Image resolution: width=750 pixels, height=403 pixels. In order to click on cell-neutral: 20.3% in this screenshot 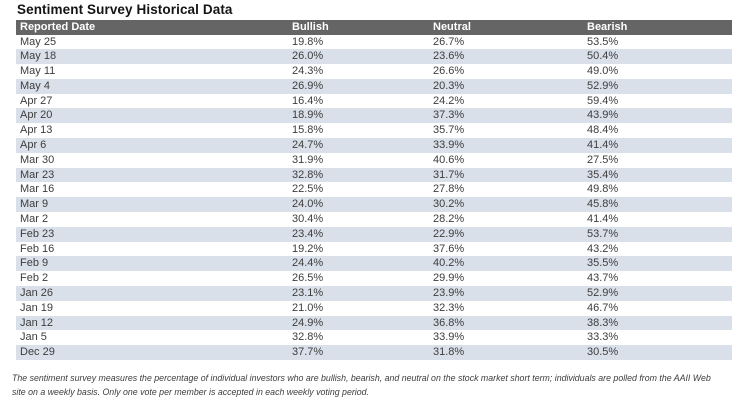, I will do `click(449, 85)`.